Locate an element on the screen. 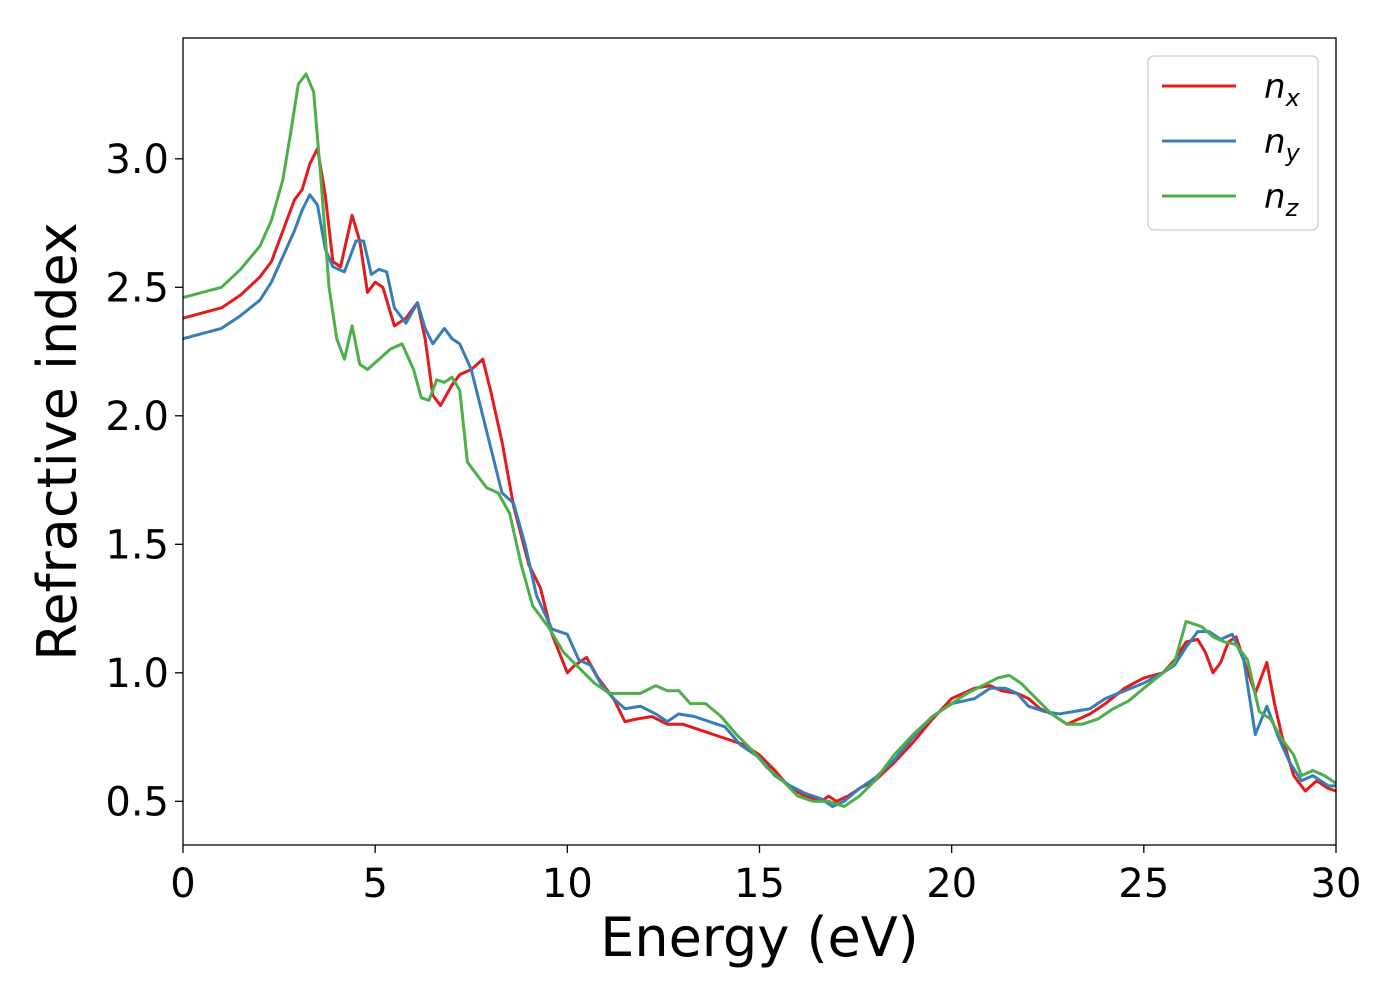 The image size is (1400, 1000). legend-label-x: nx is located at coordinates (1282, 89).